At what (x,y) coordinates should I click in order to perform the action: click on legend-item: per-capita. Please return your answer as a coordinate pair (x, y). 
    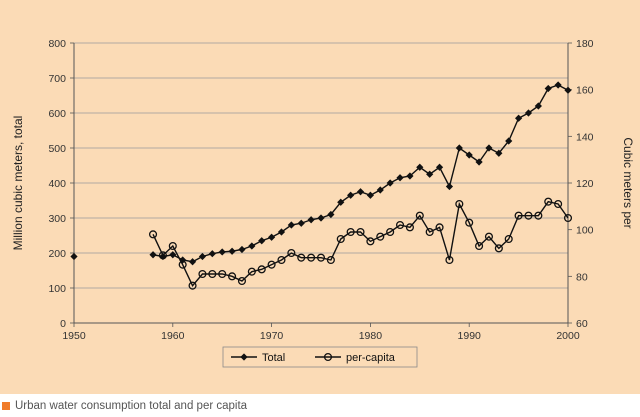
    Looking at the image, I should click on (355, 358).